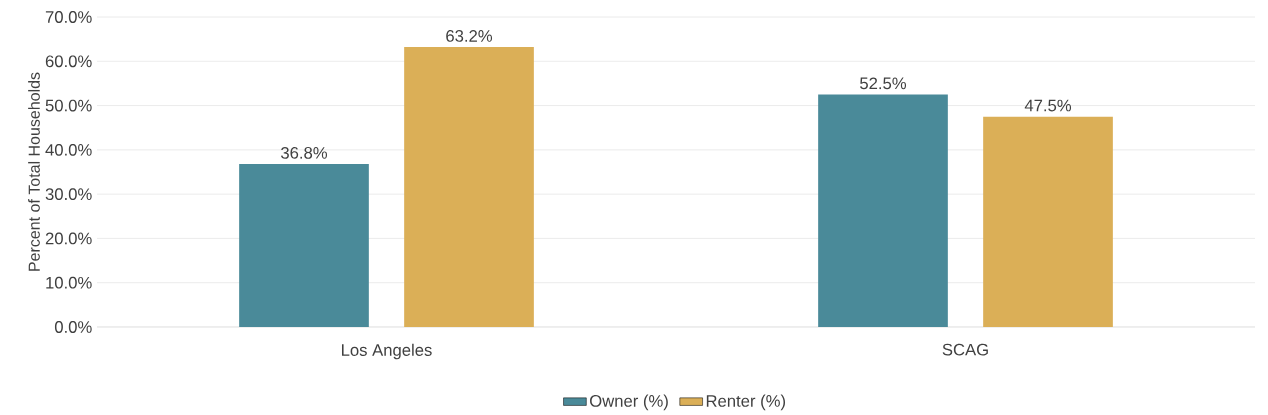  What do you see at coordinates (68, 17) in the screenshot?
I see `y-tick-label: 70.0%` at bounding box center [68, 17].